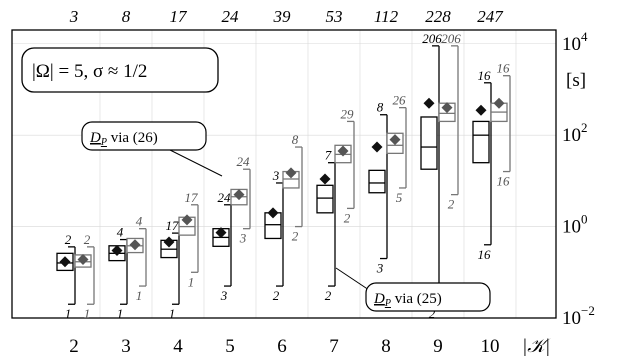 This screenshot has height=358, width=626. I want to click on box-method26: 17 1, so click(188, 239).